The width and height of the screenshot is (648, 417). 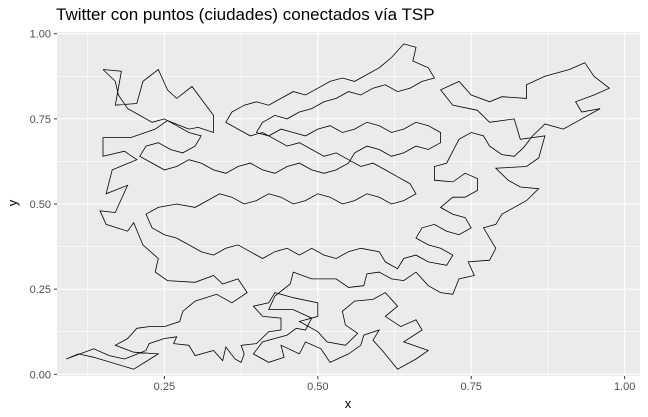 I want to click on y-axis: 0.00 0.25 0.50 0.75 1.00, so click(x=43, y=205).